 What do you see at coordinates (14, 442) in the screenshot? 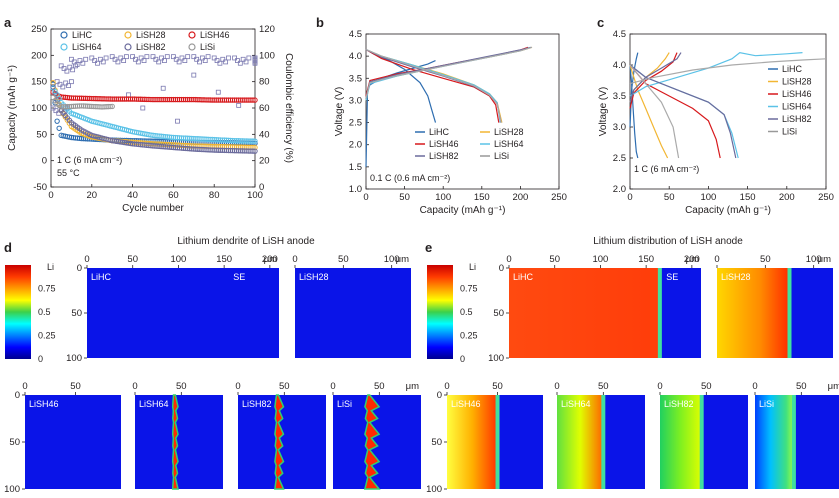
I see `y-tick-label: 50` at bounding box center [14, 442].